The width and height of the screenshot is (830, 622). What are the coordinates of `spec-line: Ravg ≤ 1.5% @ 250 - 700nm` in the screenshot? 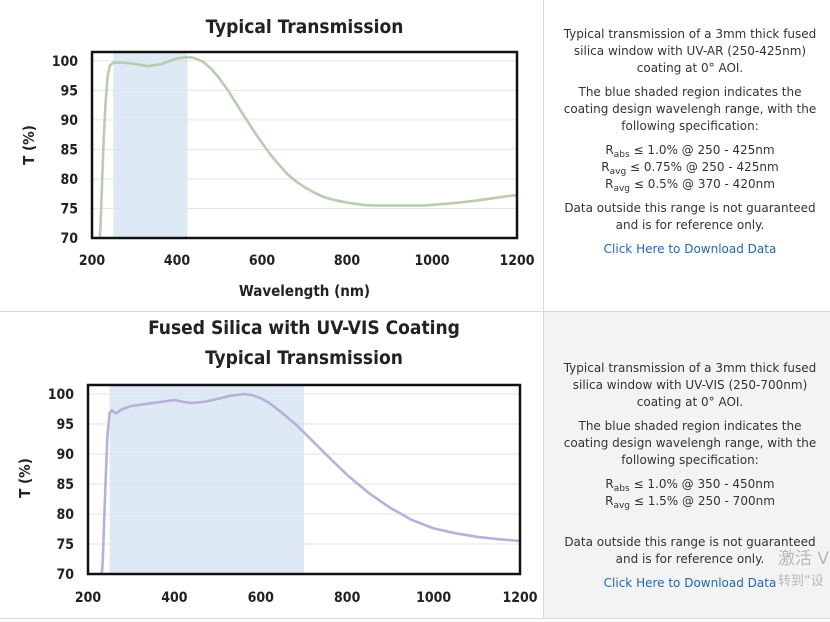 It's located at (690, 502).